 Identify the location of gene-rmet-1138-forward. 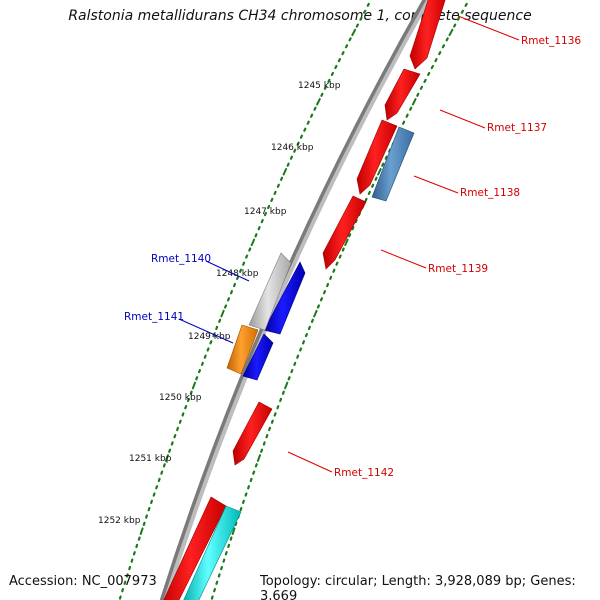
(377, 157).